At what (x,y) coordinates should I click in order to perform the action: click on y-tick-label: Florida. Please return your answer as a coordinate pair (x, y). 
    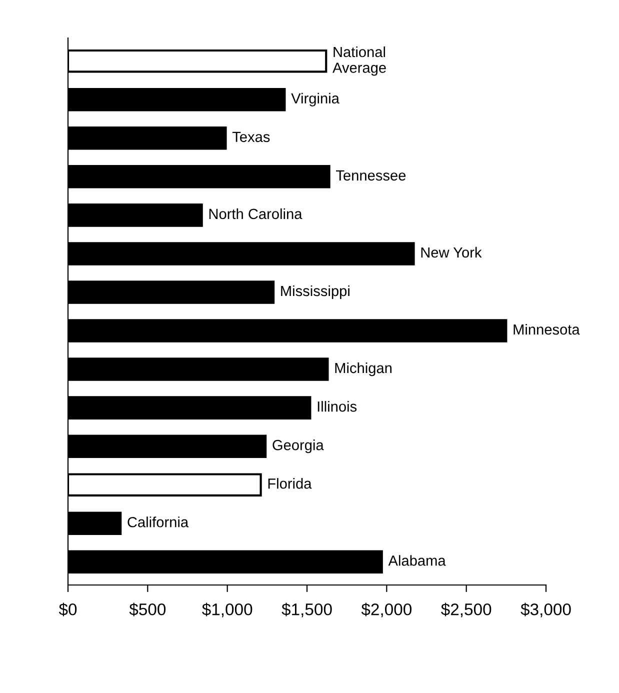
    Looking at the image, I should click on (290, 483).